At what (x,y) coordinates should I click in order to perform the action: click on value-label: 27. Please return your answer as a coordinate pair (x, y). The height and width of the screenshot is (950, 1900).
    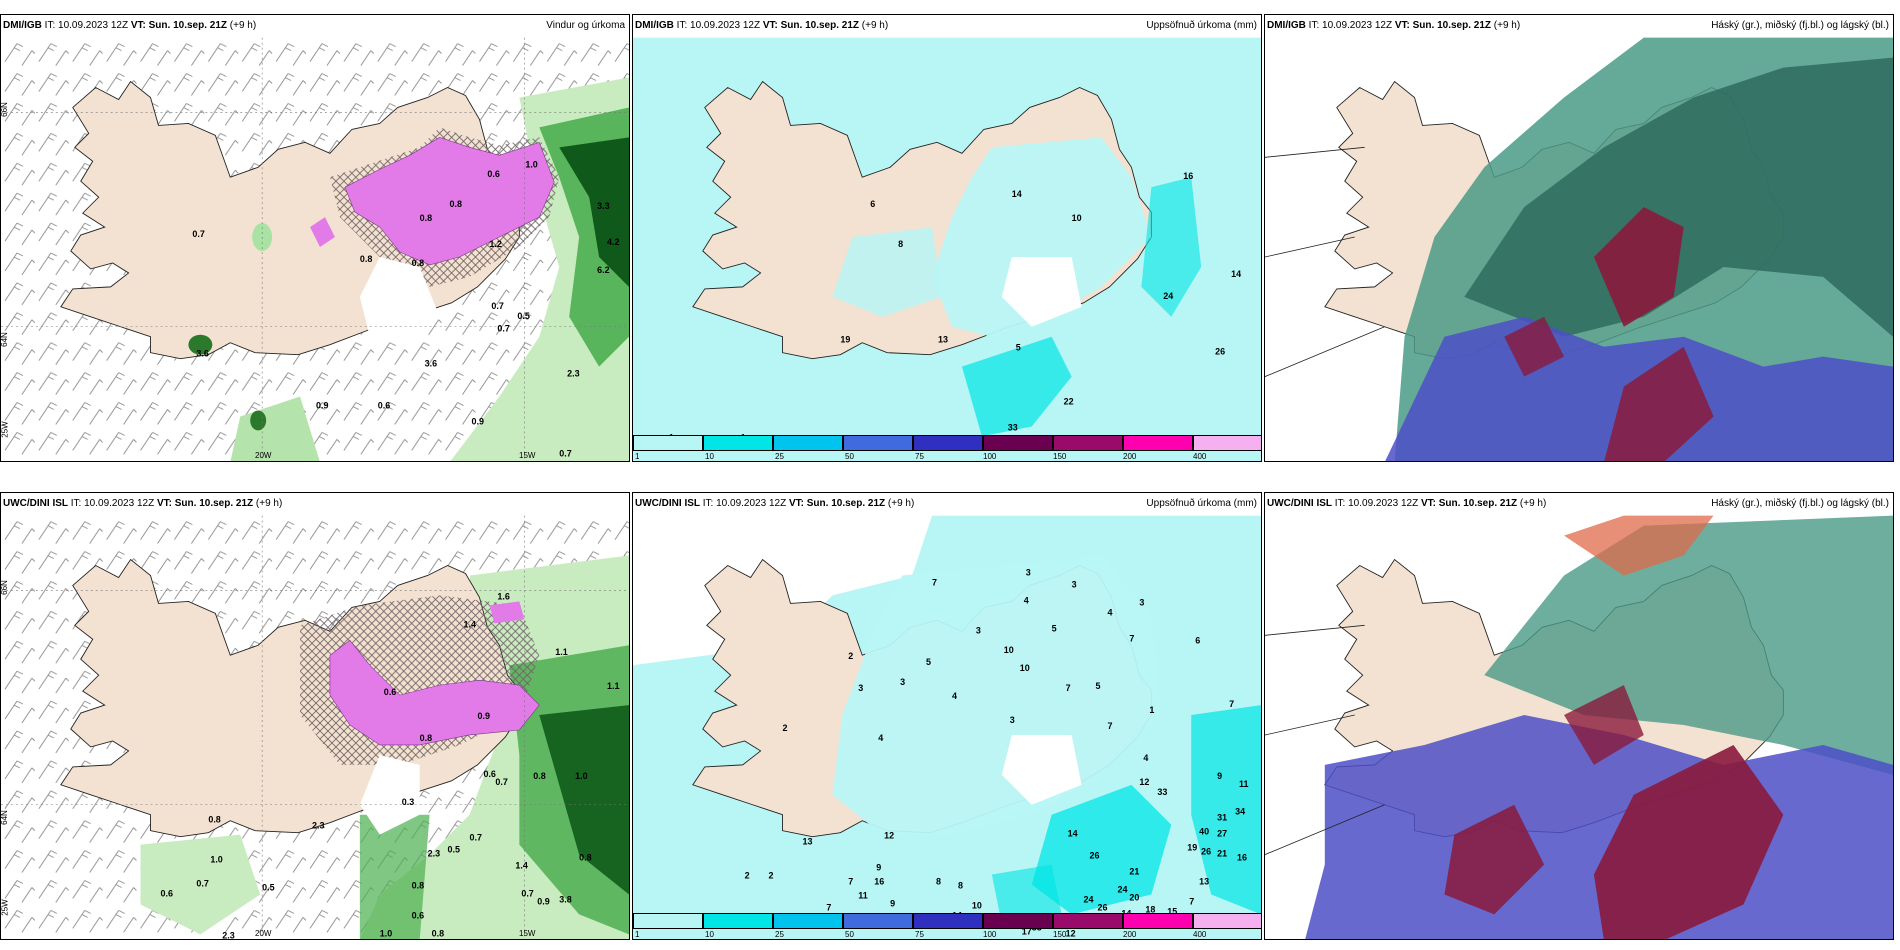
    Looking at the image, I should click on (1222, 834).